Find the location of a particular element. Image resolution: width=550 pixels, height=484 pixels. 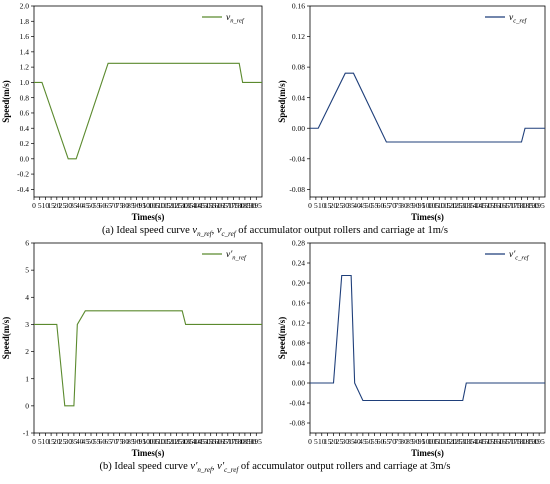

y-tick-label: 1.0 is located at coordinates (25, 82).